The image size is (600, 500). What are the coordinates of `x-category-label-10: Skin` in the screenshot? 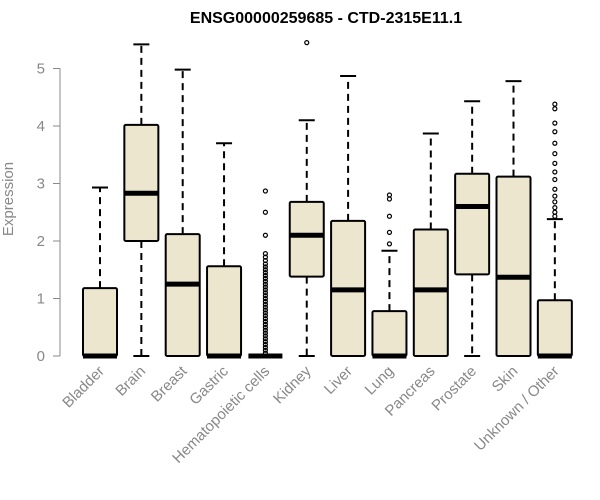 It's located at (505, 379).